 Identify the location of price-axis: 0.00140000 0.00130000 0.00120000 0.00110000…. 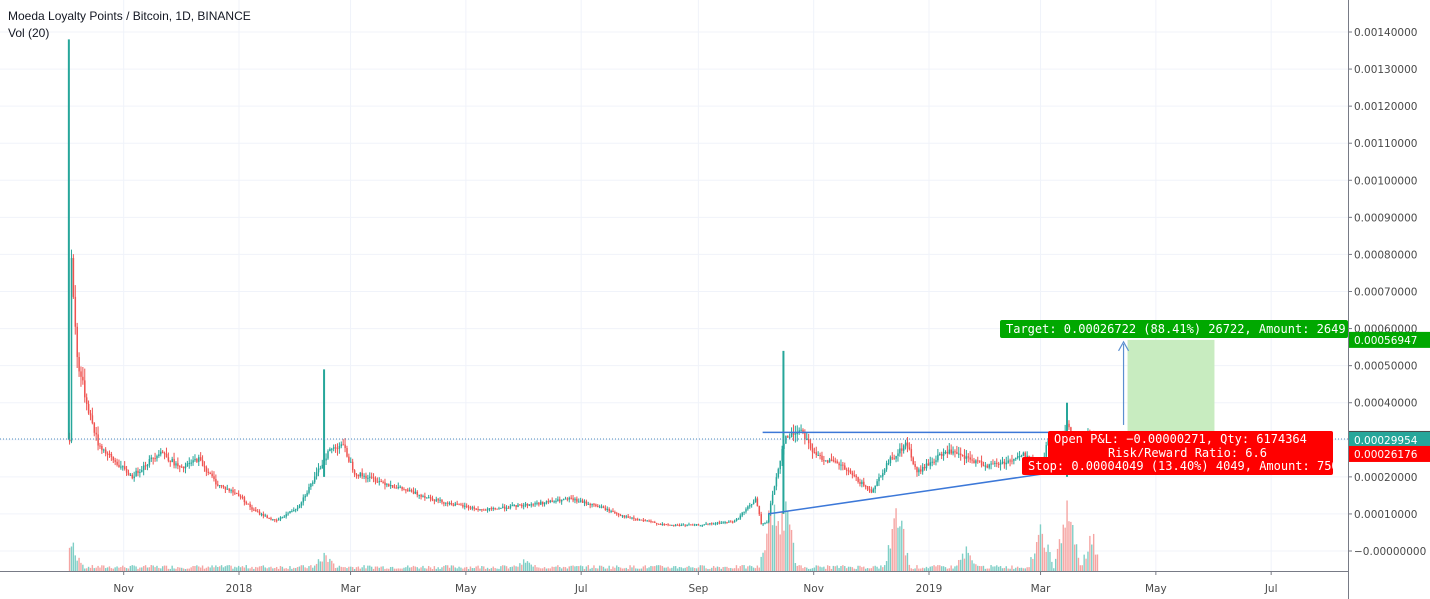
(1389, 299).